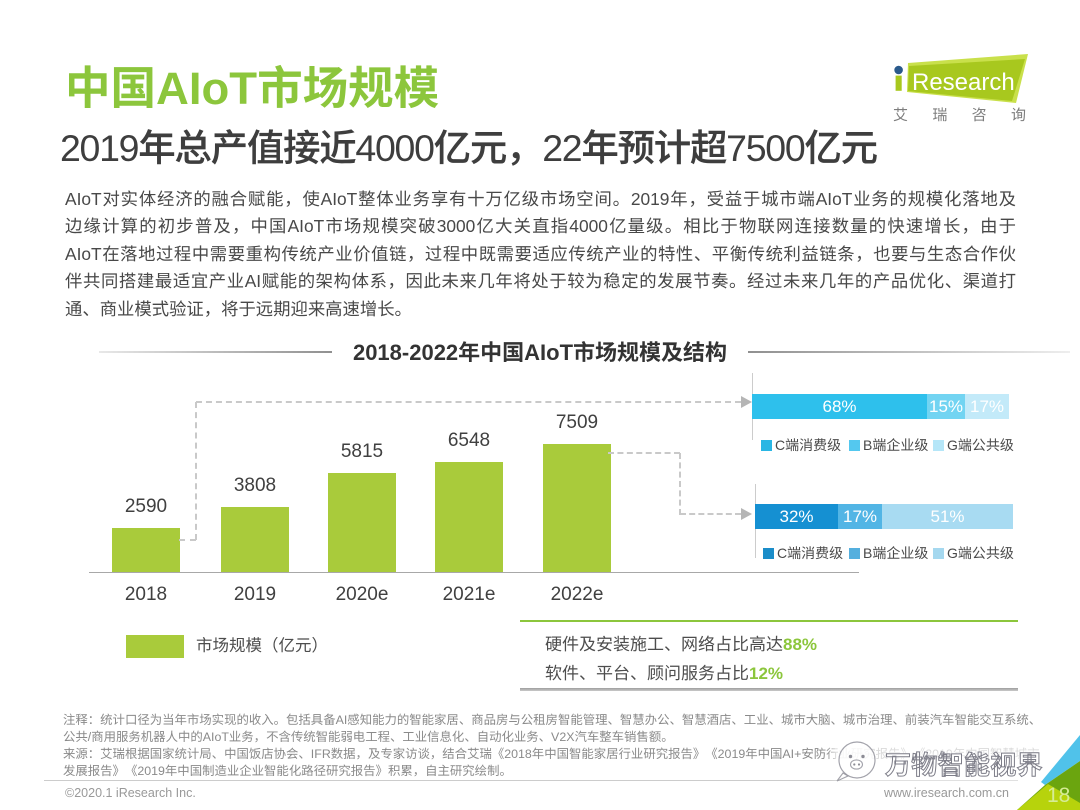  What do you see at coordinates (1058, 795) in the screenshot?
I see `svg-text: 18` at bounding box center [1058, 795].